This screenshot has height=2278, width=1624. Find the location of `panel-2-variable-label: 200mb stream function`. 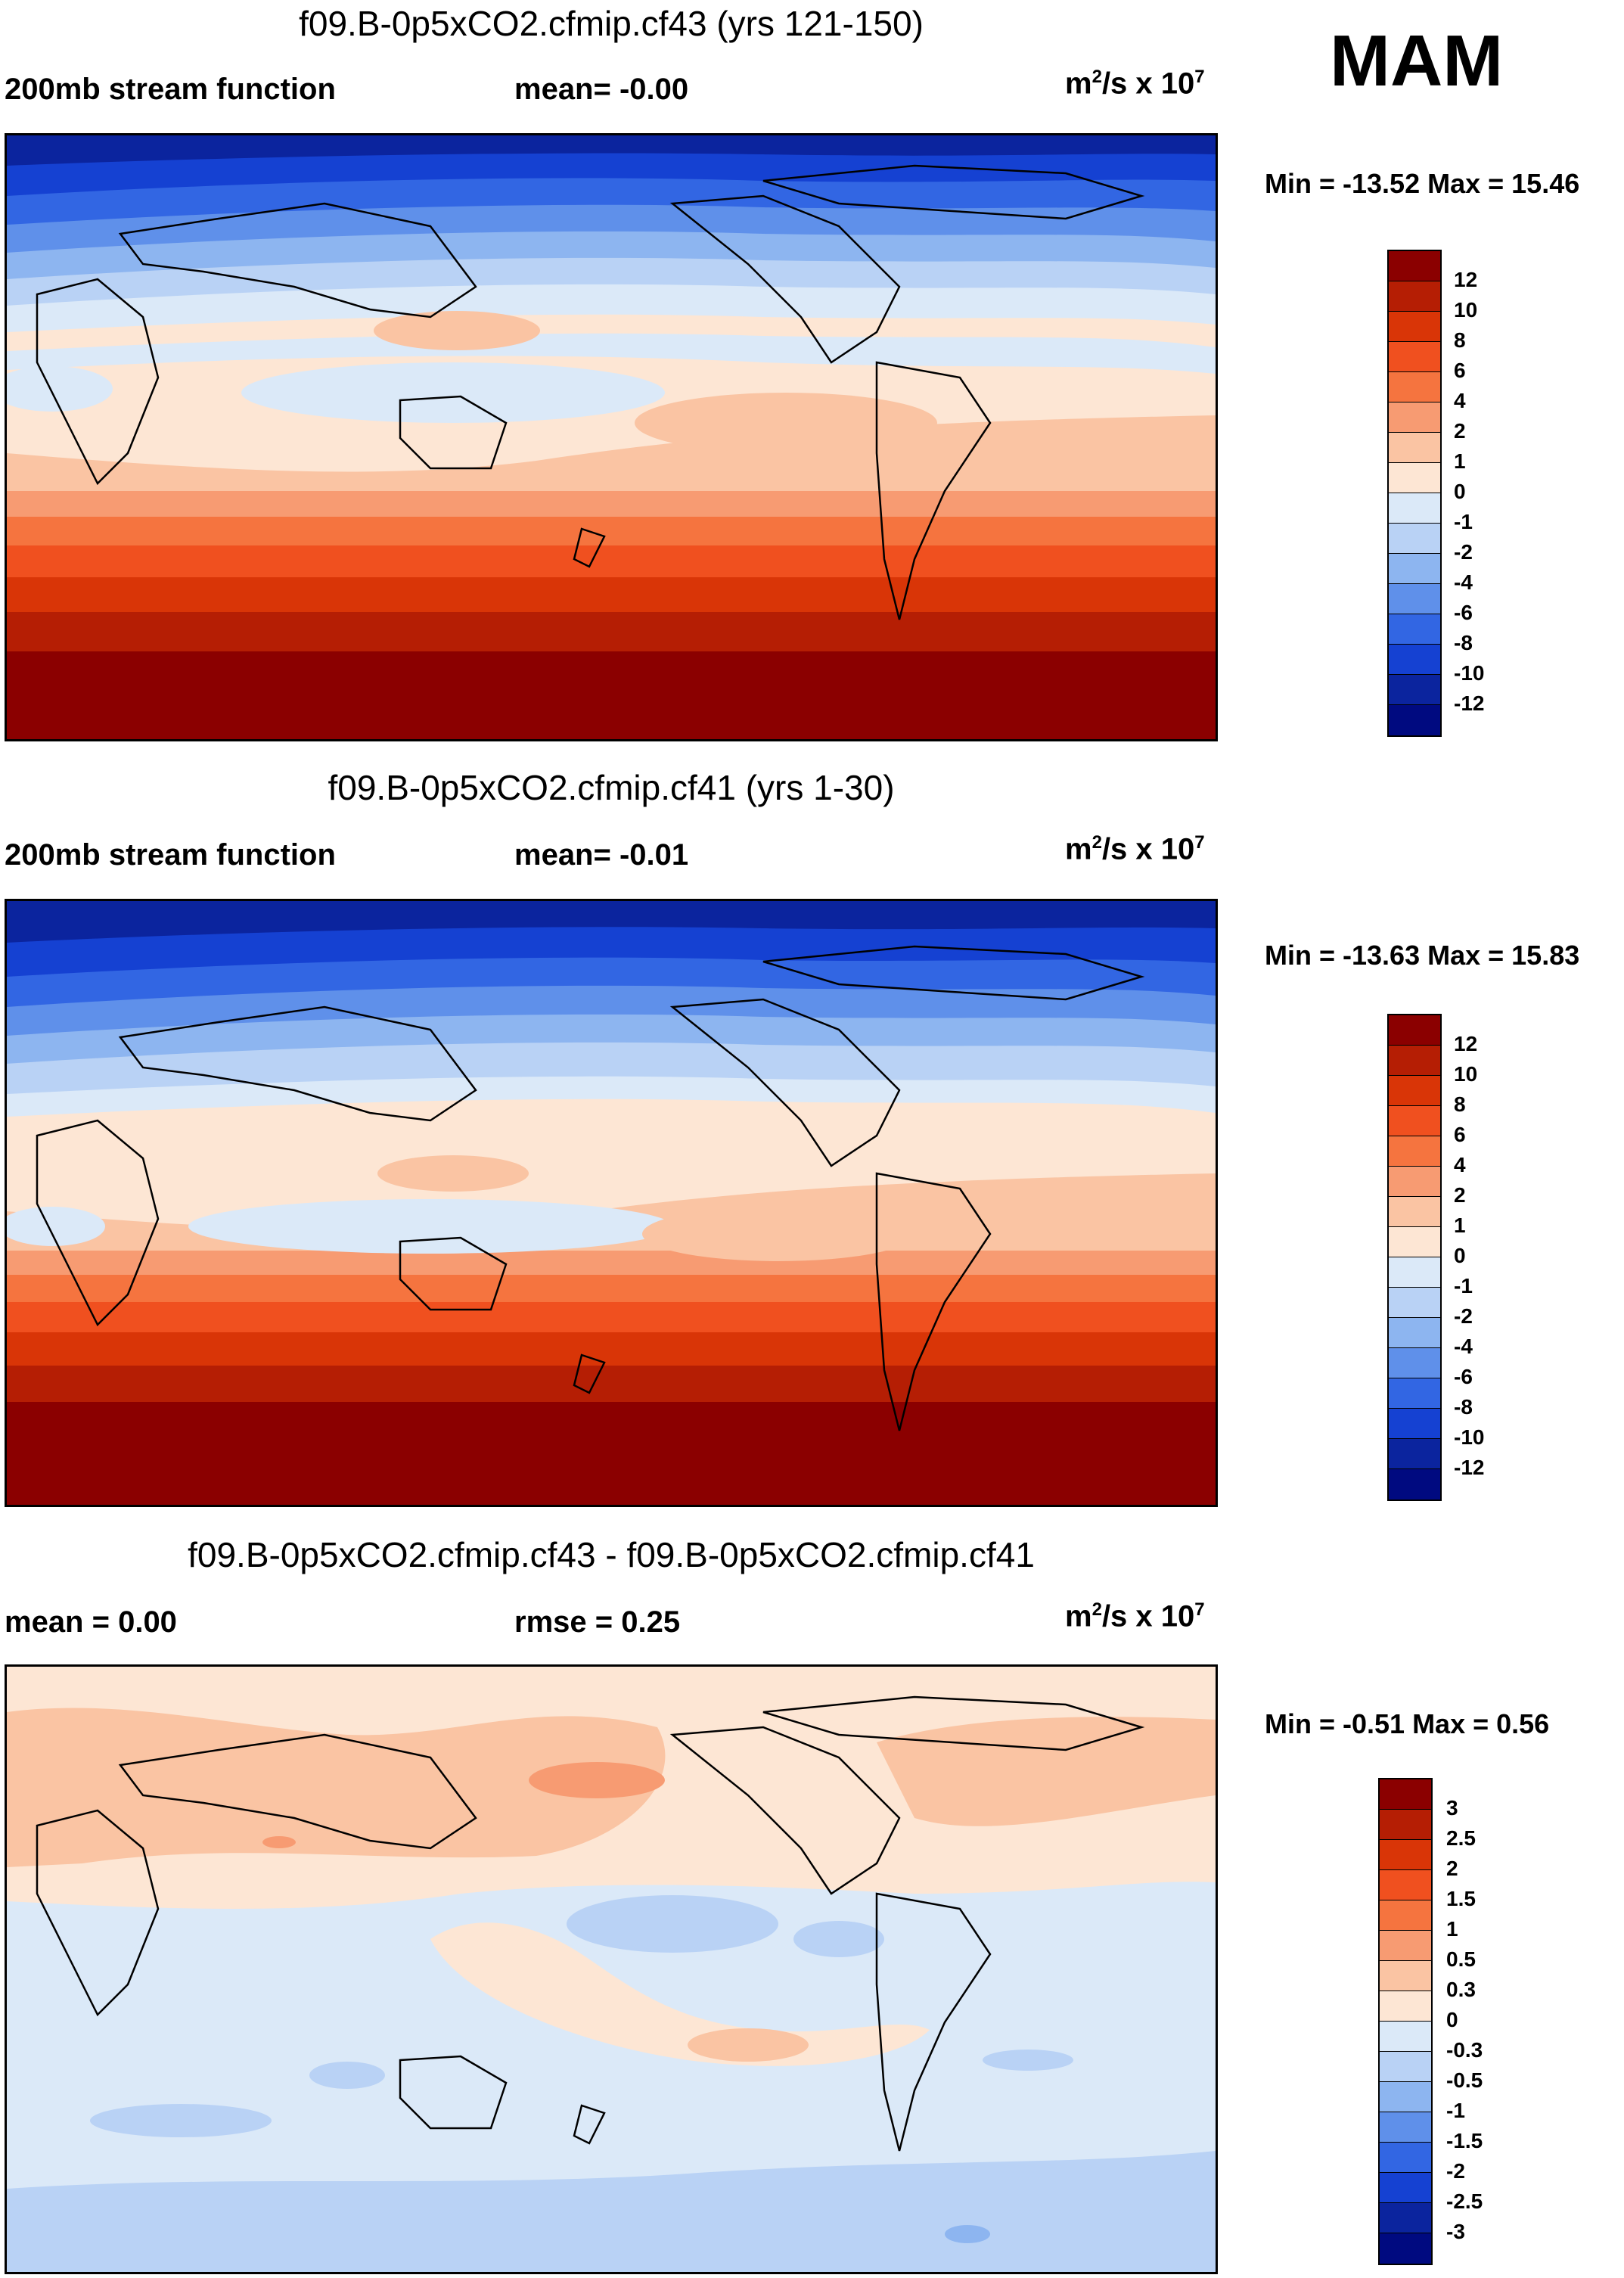

panel-2-variable-label: 200mb stream function is located at coordinates (170, 855).